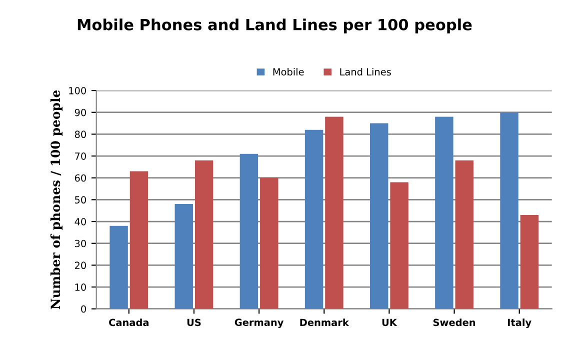 This screenshot has height=355, width=584. What do you see at coordinates (128, 322) in the screenshot?
I see `x-tick-label: Canada` at bounding box center [128, 322].